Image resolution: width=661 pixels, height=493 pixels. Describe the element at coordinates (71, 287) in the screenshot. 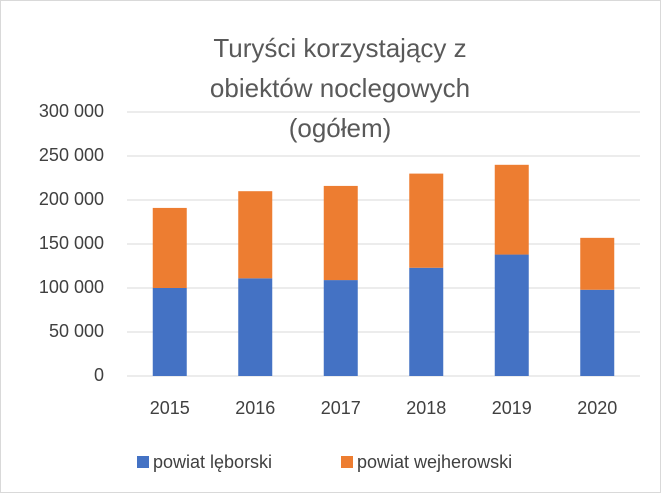

I see `y-tick-label: 100 000` at that location.